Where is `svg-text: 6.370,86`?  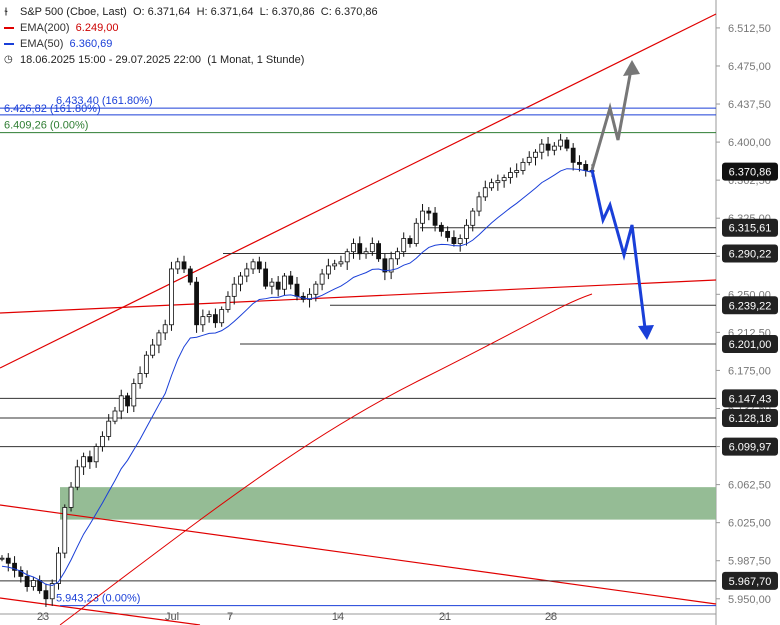 svg-text: 6.370,86 is located at coordinates (750, 173).